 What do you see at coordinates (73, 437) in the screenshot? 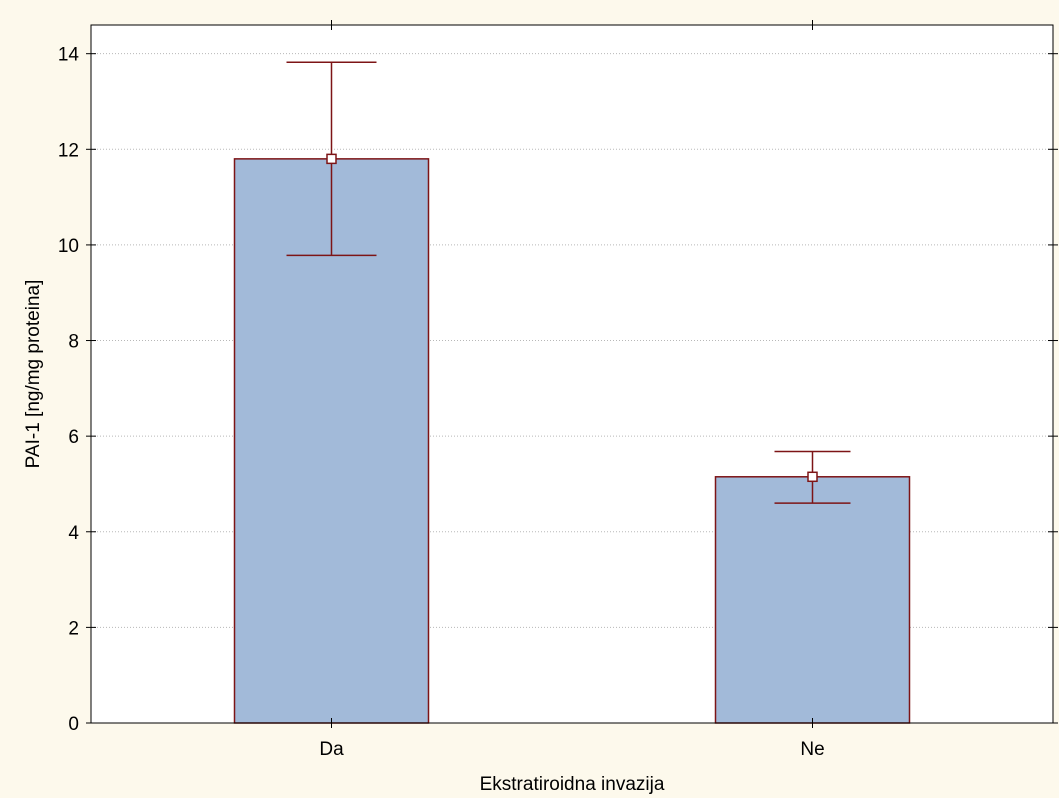
I see `y-tick-label: 6` at bounding box center [73, 437].